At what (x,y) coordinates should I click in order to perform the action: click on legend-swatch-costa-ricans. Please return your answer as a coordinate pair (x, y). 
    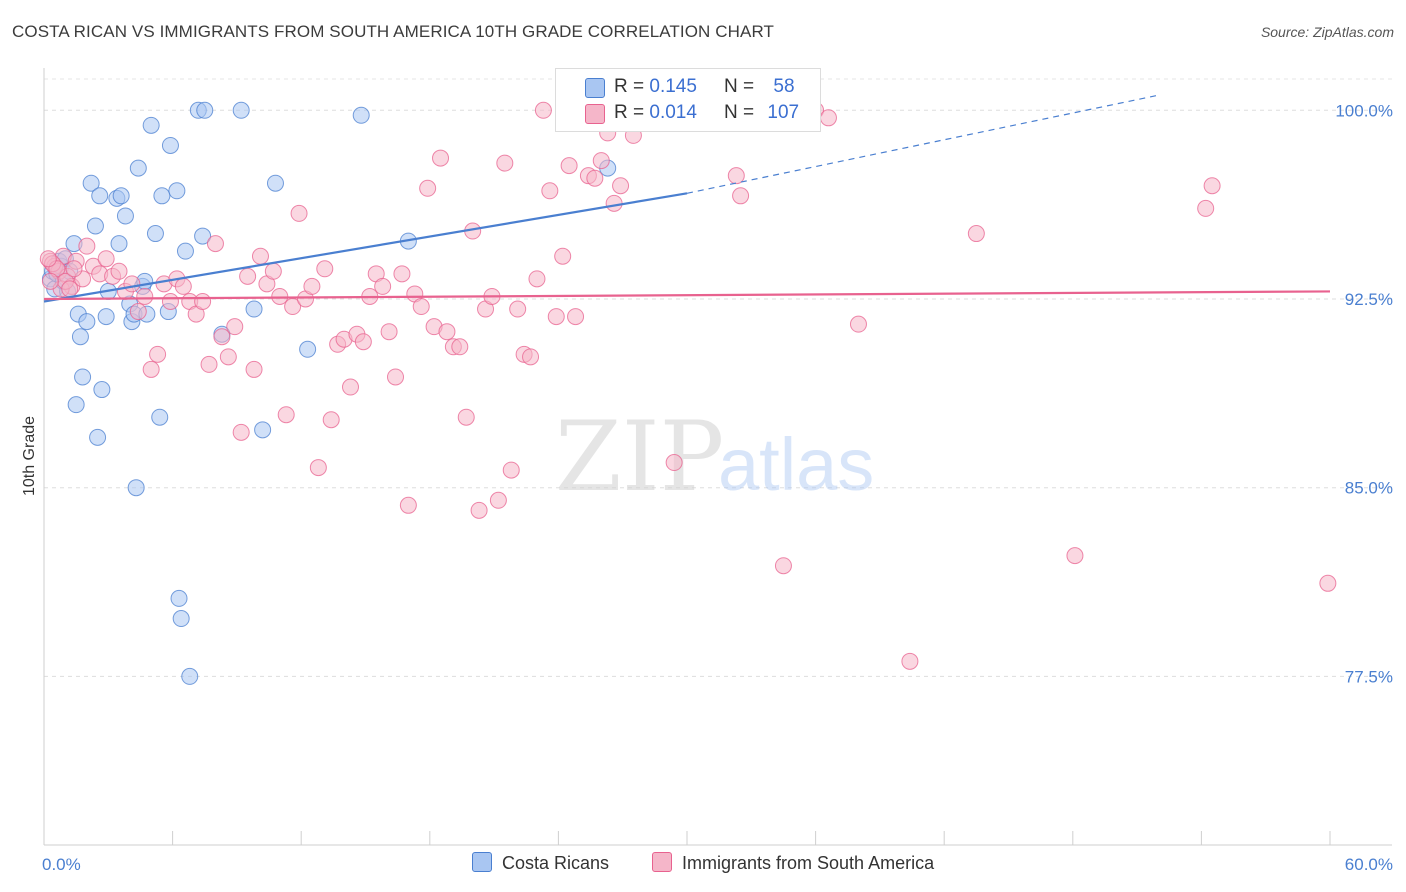
    Looking at the image, I should click on (595, 88).